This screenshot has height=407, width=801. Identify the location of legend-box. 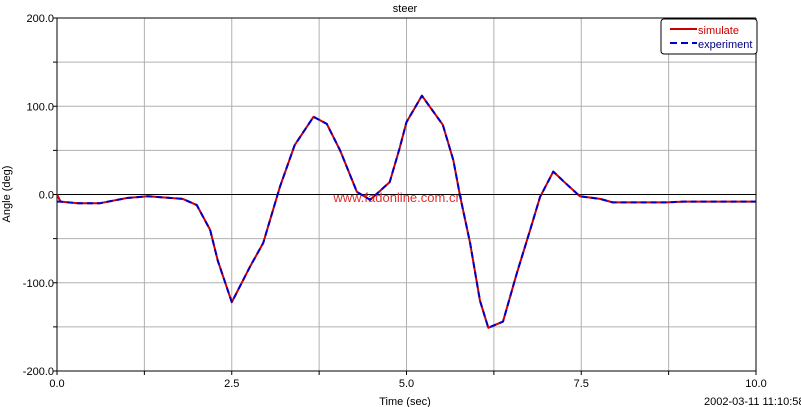
(709, 36).